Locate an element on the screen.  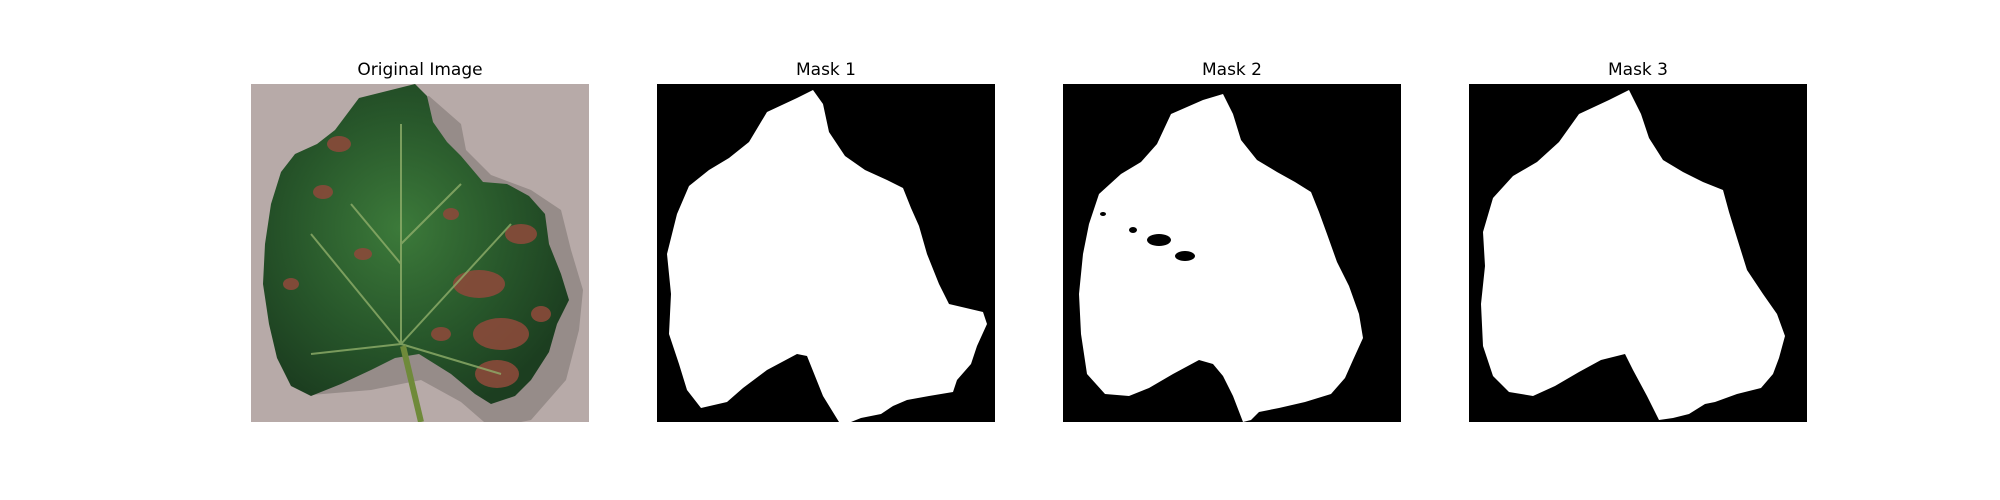
mask-3-image is located at coordinates (1638, 253).